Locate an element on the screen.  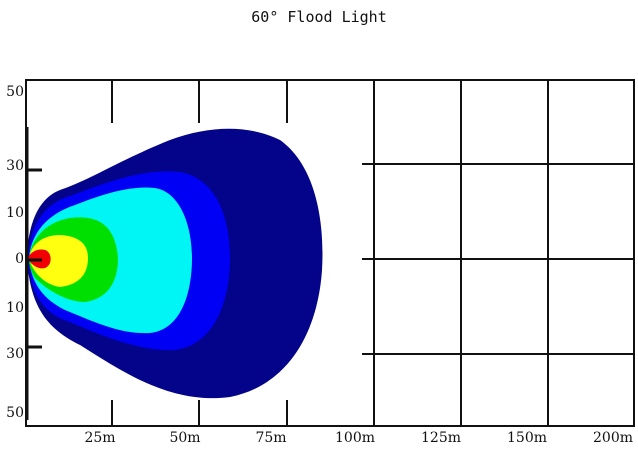
x-tick-label: 25m is located at coordinates (100, 438).